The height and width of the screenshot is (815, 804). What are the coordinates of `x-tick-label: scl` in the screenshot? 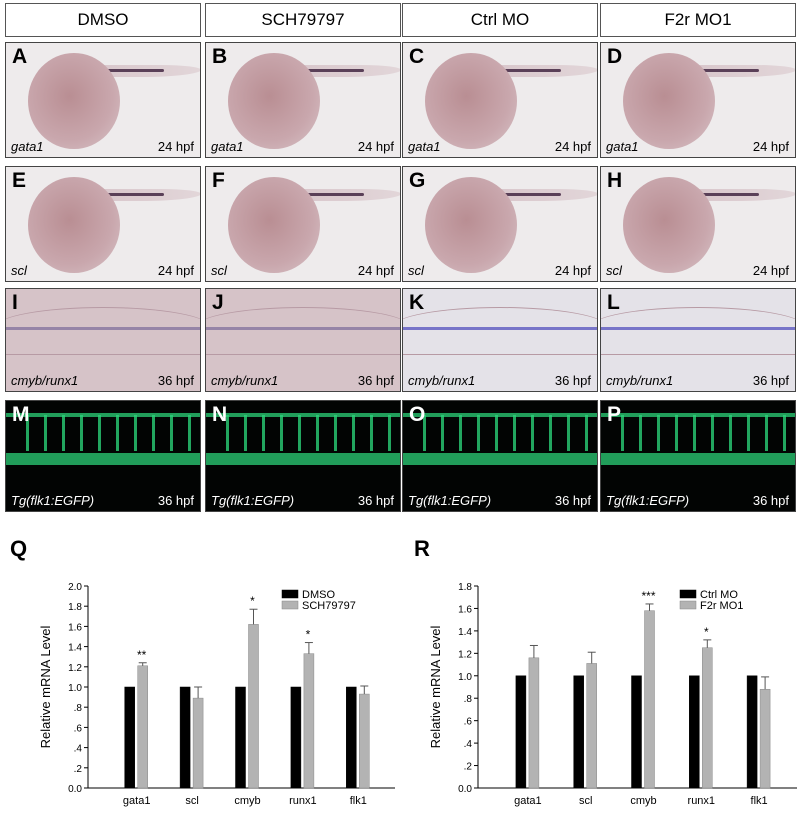 It's located at (585, 801).